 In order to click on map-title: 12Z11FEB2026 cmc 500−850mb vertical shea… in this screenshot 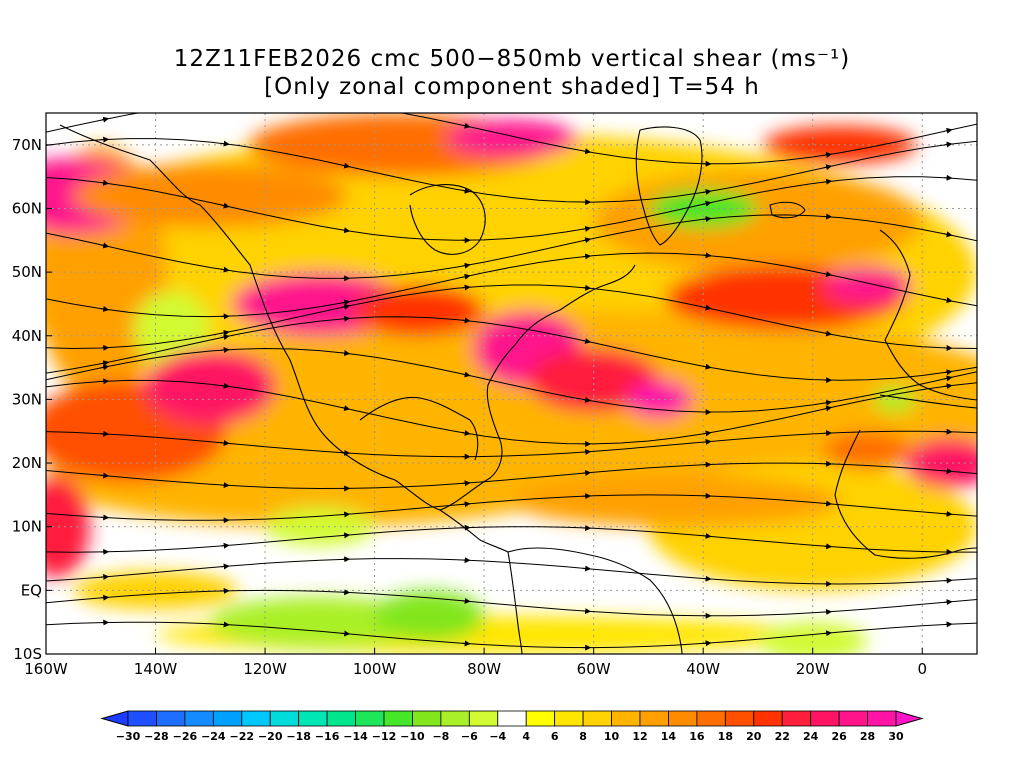, I will do `click(512, 59)`.